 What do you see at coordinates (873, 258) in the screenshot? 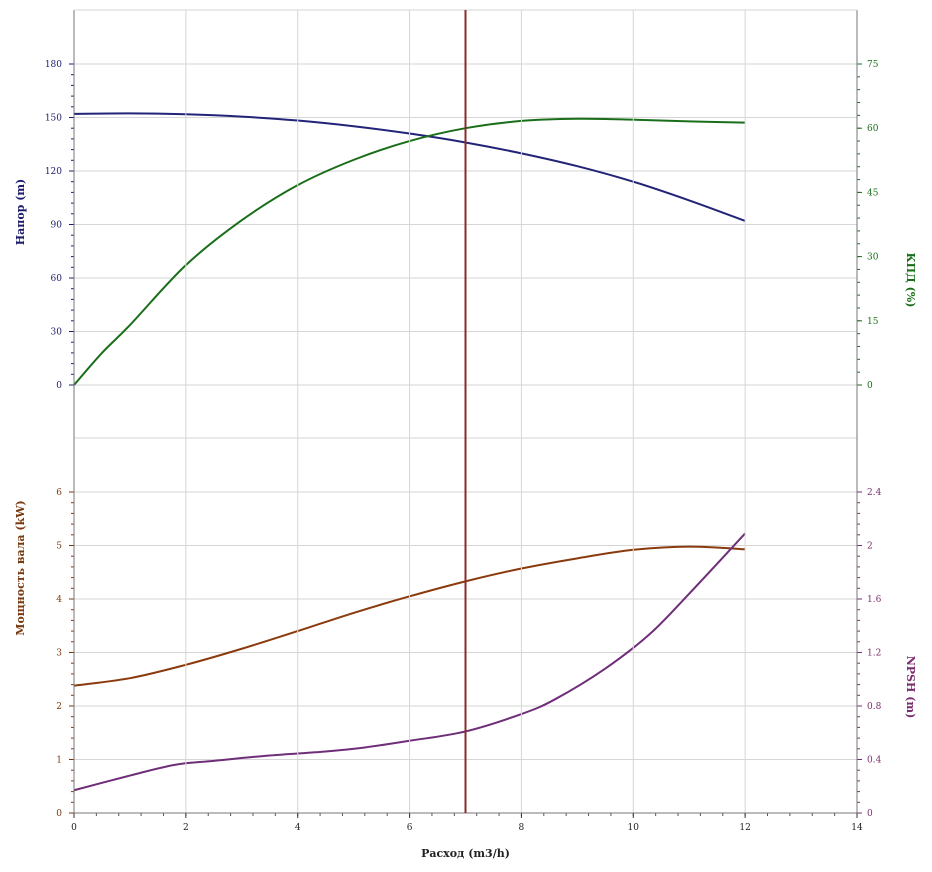
I see `right-tick-label: 30` at bounding box center [873, 258].